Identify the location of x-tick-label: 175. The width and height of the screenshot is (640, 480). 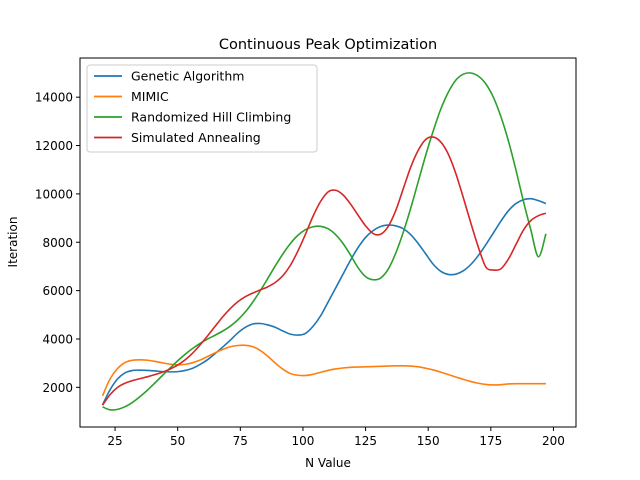
(490, 441).